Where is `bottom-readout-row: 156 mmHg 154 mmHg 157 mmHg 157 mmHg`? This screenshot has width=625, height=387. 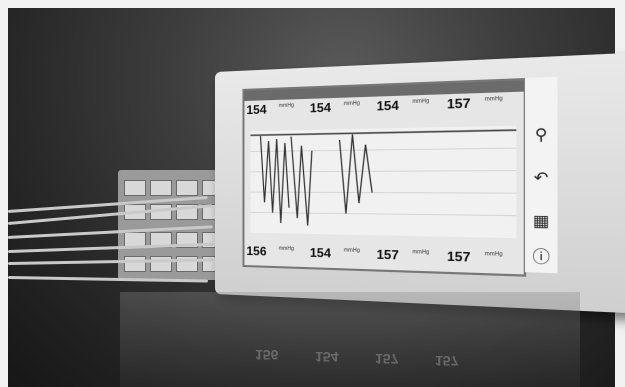
bottom-readout-row: 156 mmHg 154 mmHg 157 mmHg 157 mmHg is located at coordinates (383, 256).